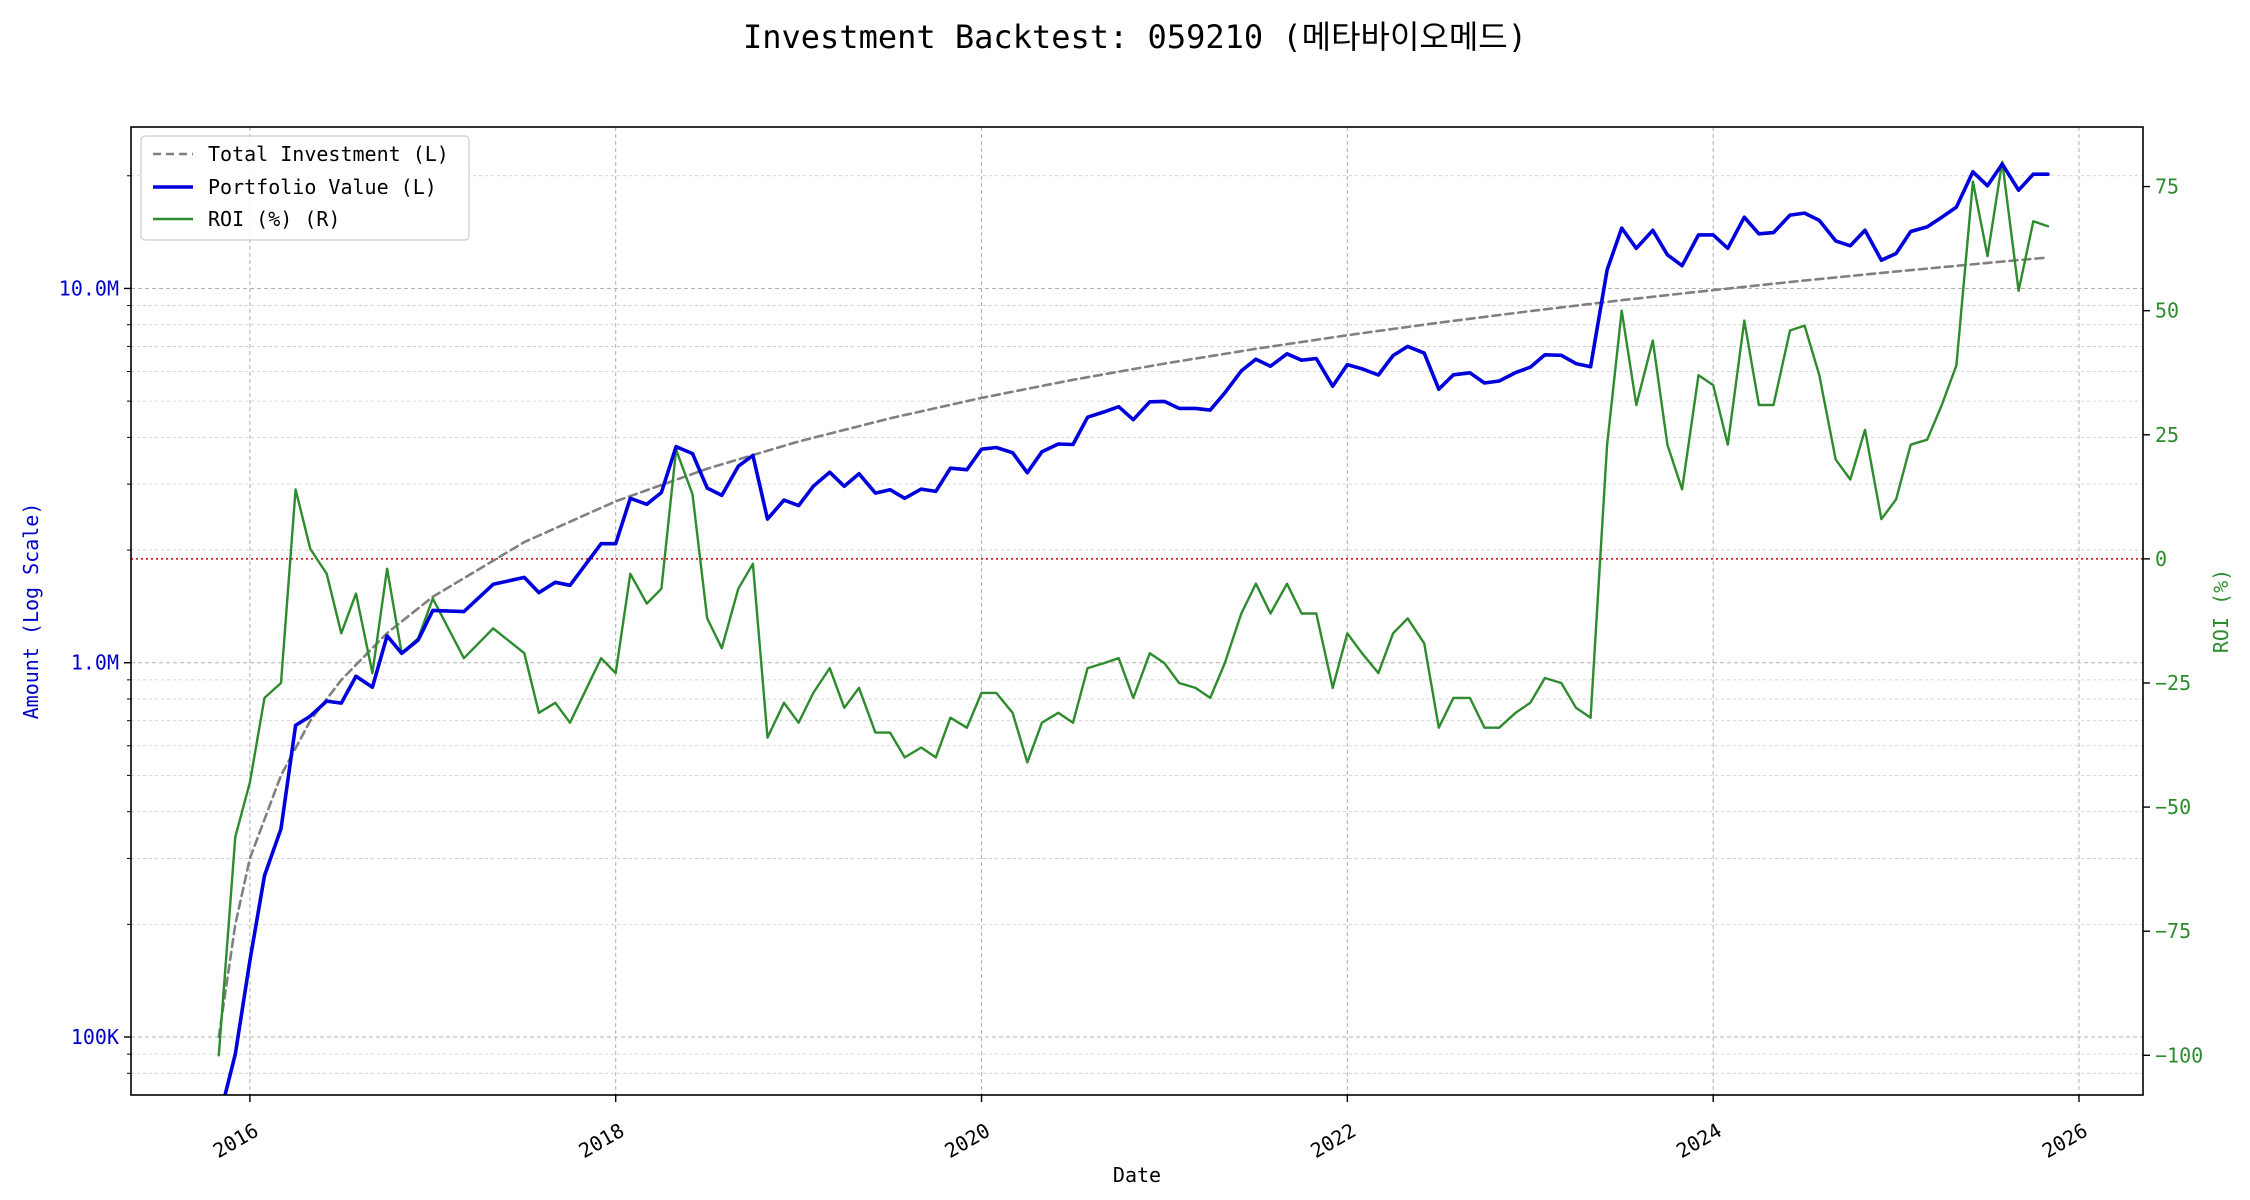 This screenshot has height=1200, width=2250. I want to click on chart-title: Investment Backtest: 059210 (메타바이오메드), so click(1135, 37).